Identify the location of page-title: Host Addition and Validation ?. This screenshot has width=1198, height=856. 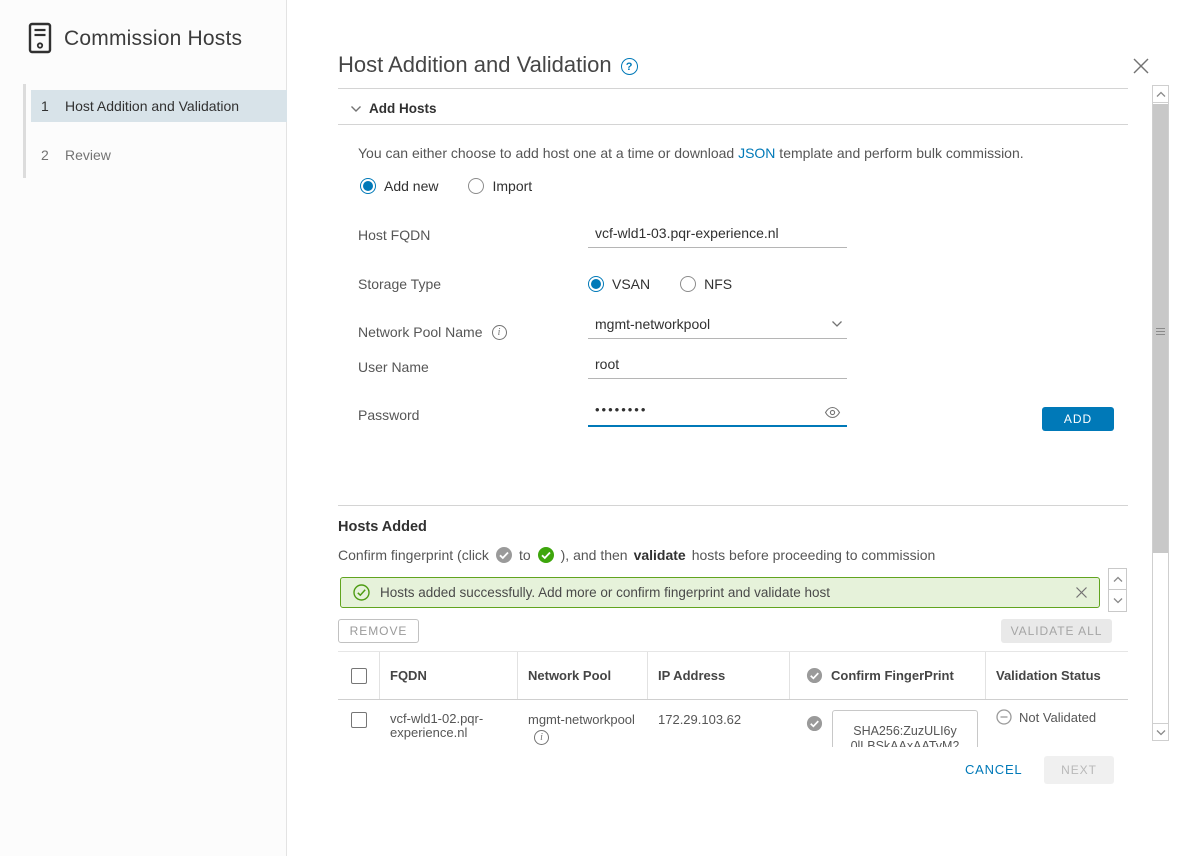
(488, 65).